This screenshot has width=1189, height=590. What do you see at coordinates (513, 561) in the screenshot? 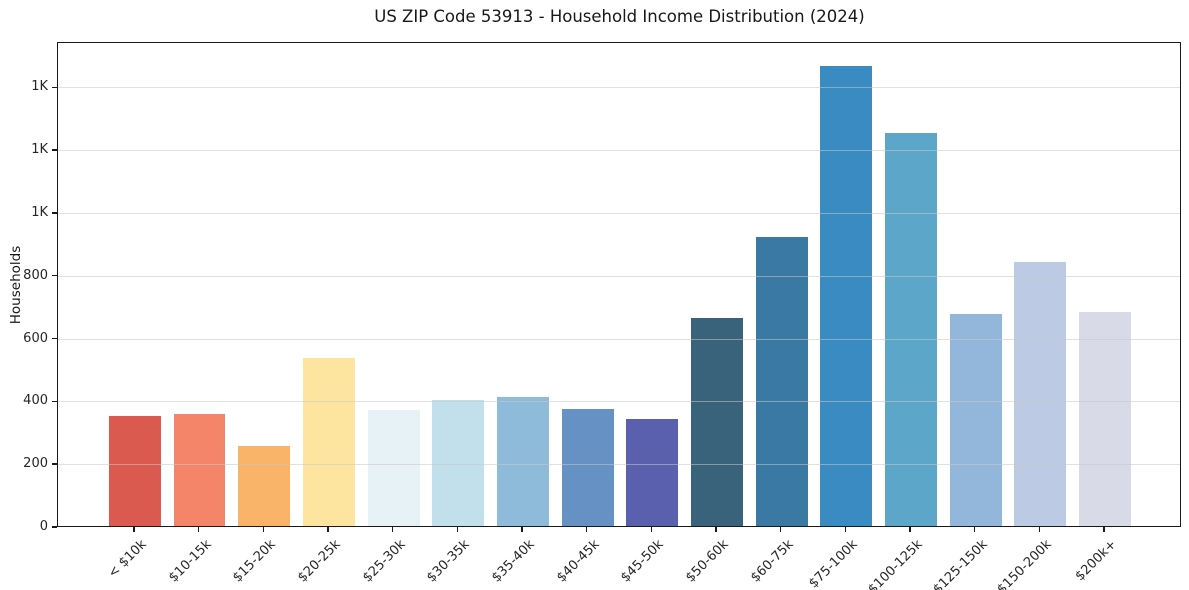
I see `x-tick-label: $35-40k` at bounding box center [513, 561].